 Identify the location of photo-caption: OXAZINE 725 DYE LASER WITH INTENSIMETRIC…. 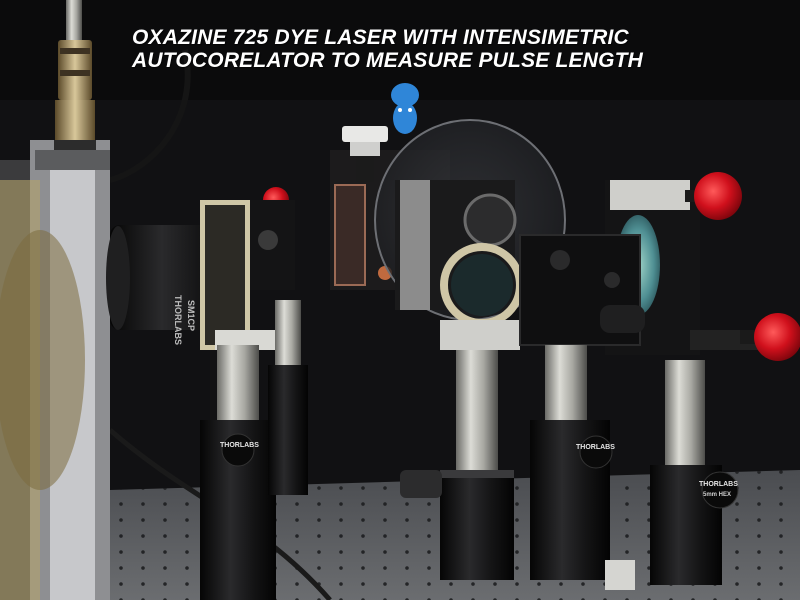
(387, 49).